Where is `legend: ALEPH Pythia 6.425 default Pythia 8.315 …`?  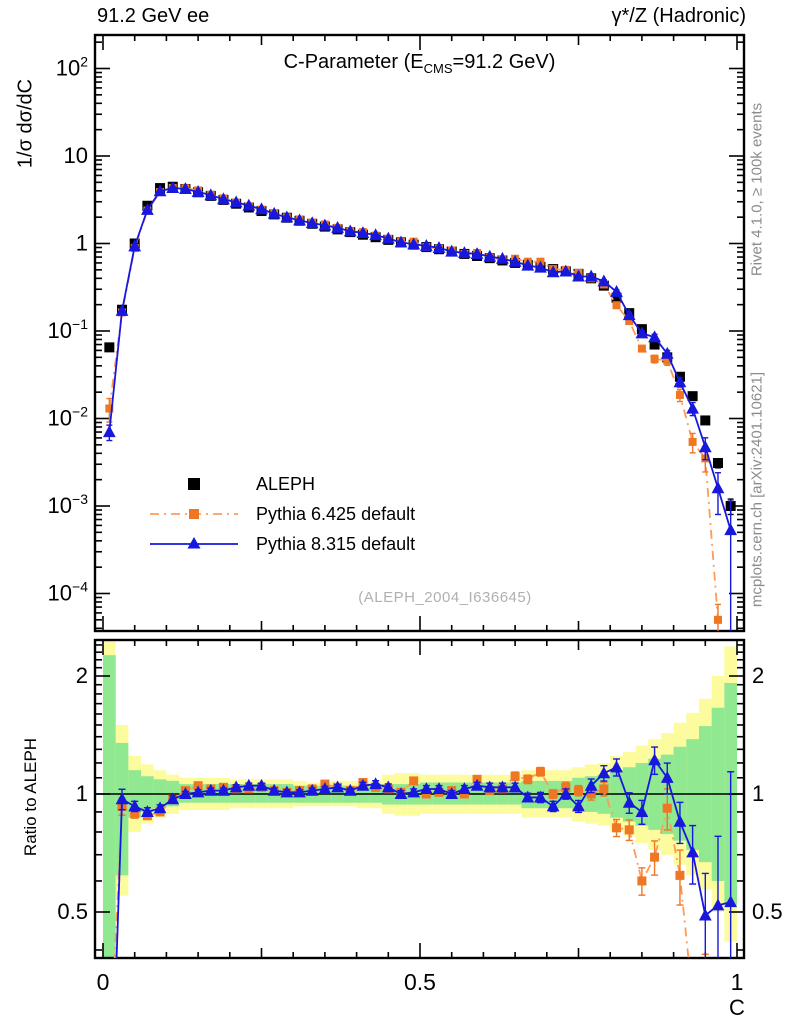 legend: ALEPH Pythia 6.425 default Pythia 8.315 … is located at coordinates (281, 514).